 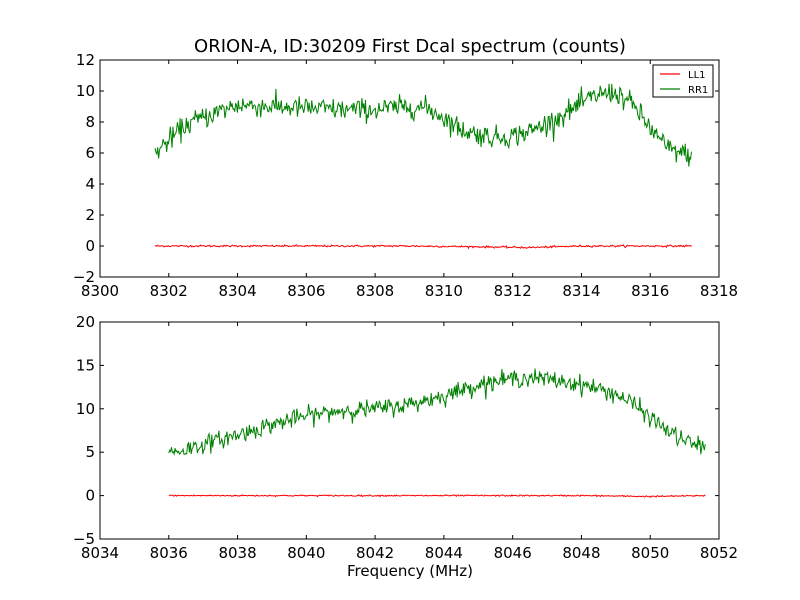 I want to click on top-ytick-label: 6, so click(x=90, y=153).